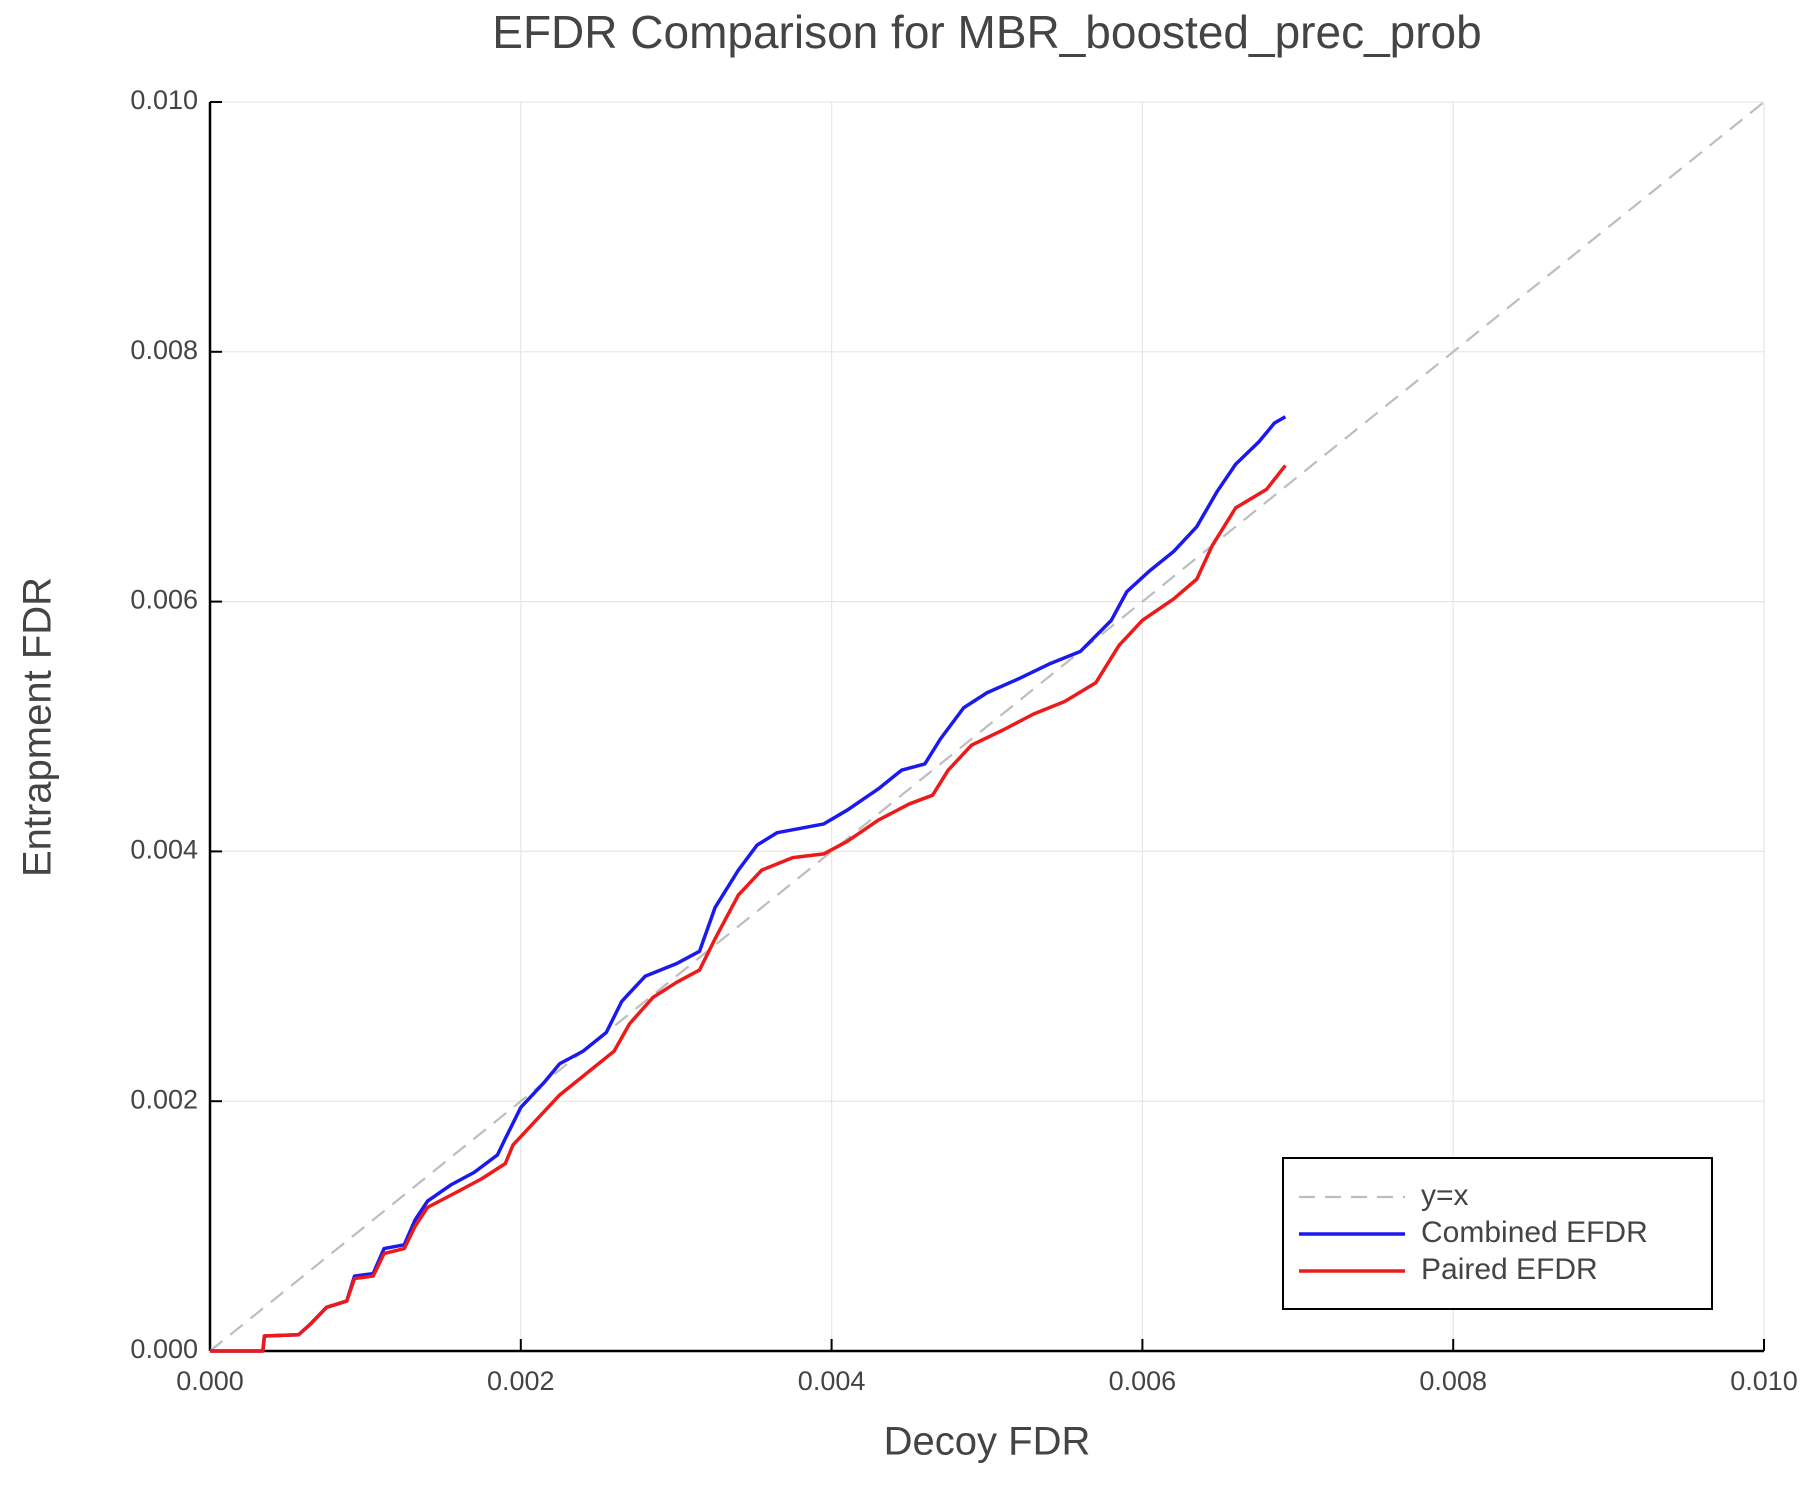  I want to click on x-tick-label: 0.000, so click(210, 1381).